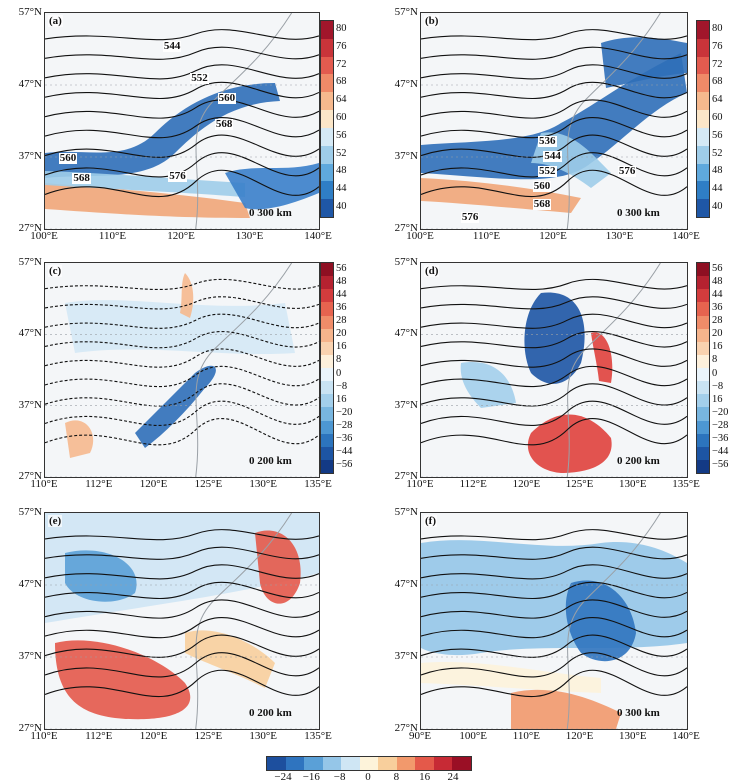  I want to click on lat-label: 37°N, so click(406, 656).